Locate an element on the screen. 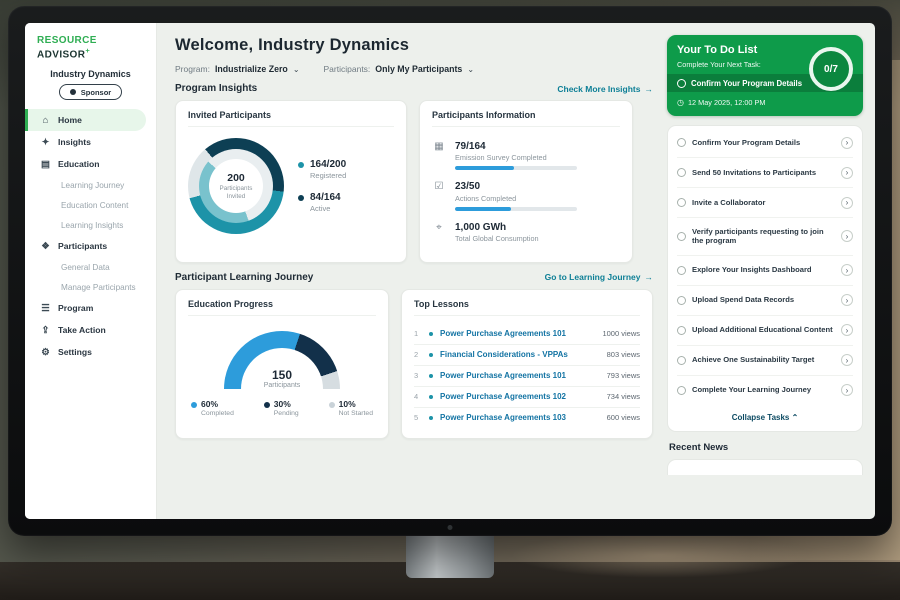 The height and width of the screenshot is (600, 900). lesson-title-link: Power Purchase Agreements 102 is located at coordinates (503, 396).